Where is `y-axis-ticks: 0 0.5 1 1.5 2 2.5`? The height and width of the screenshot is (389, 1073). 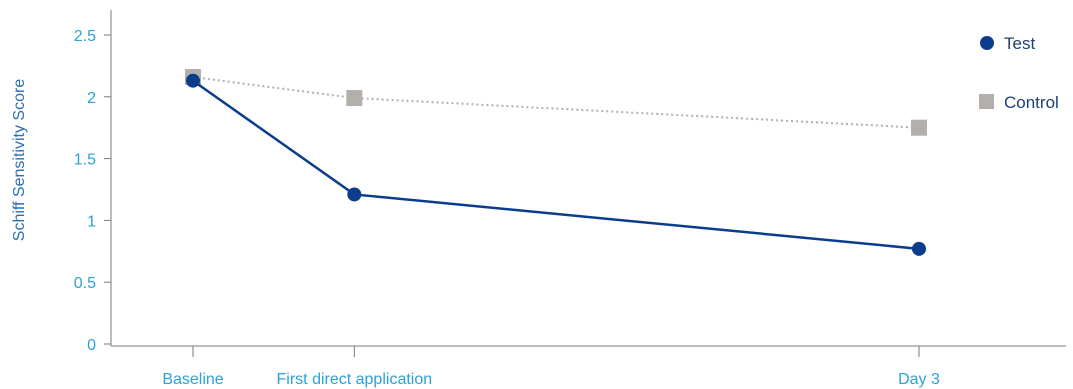 y-axis-ticks: 0 0.5 1 1.5 2 2.5 is located at coordinates (92, 191).